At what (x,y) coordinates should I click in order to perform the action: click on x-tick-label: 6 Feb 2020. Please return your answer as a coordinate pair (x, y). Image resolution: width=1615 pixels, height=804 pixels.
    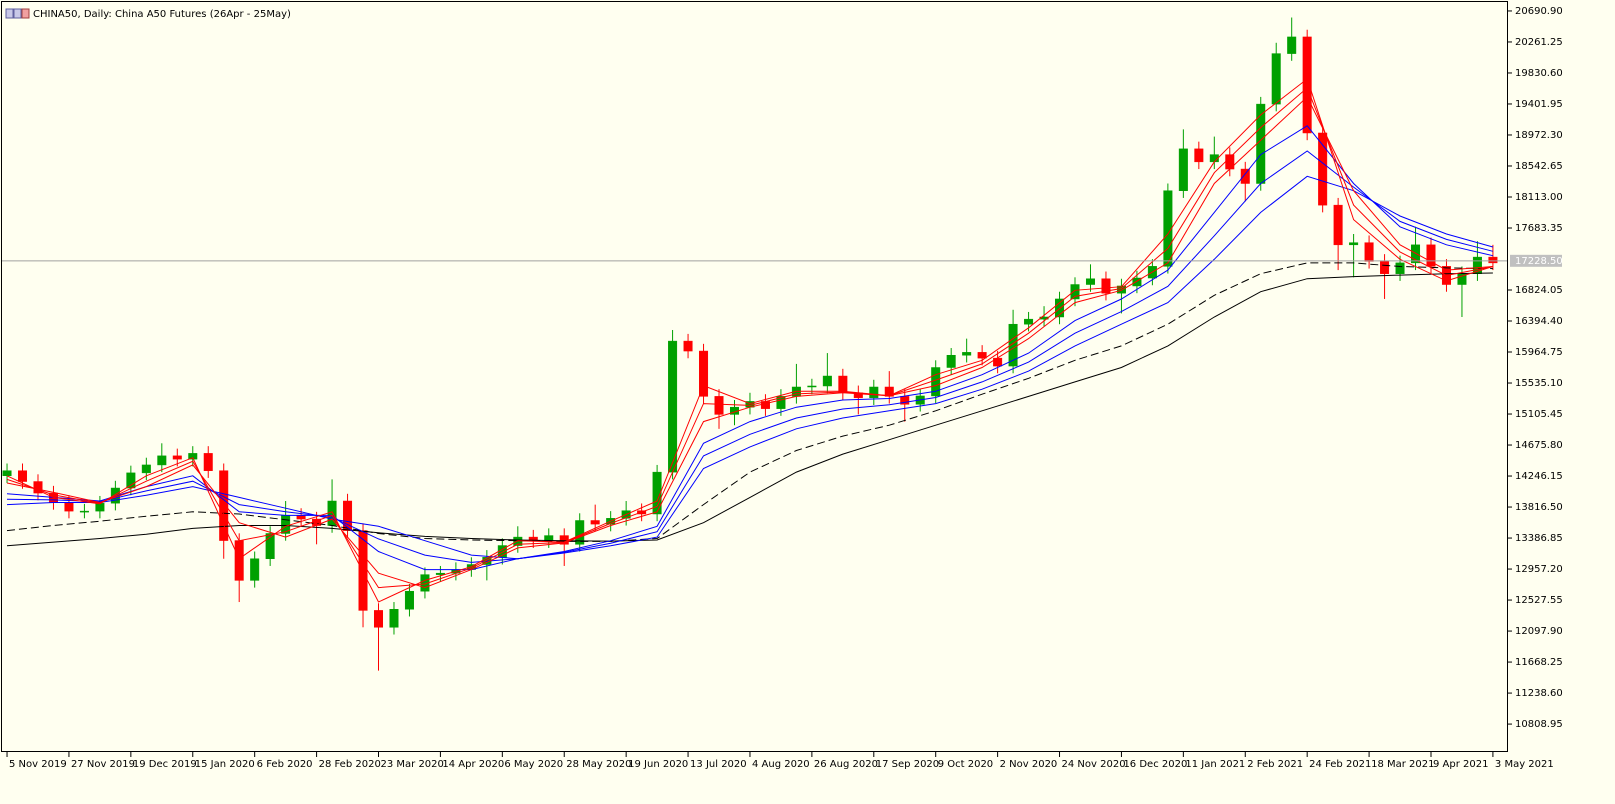
    Looking at the image, I should click on (285, 764).